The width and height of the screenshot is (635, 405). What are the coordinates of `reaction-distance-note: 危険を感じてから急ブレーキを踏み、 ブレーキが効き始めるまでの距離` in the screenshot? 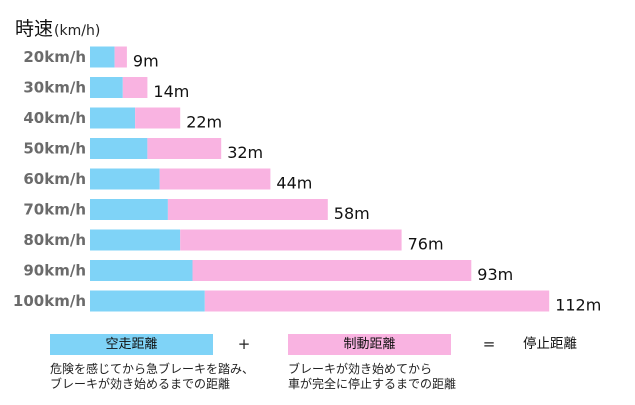 It's located at (152, 376).